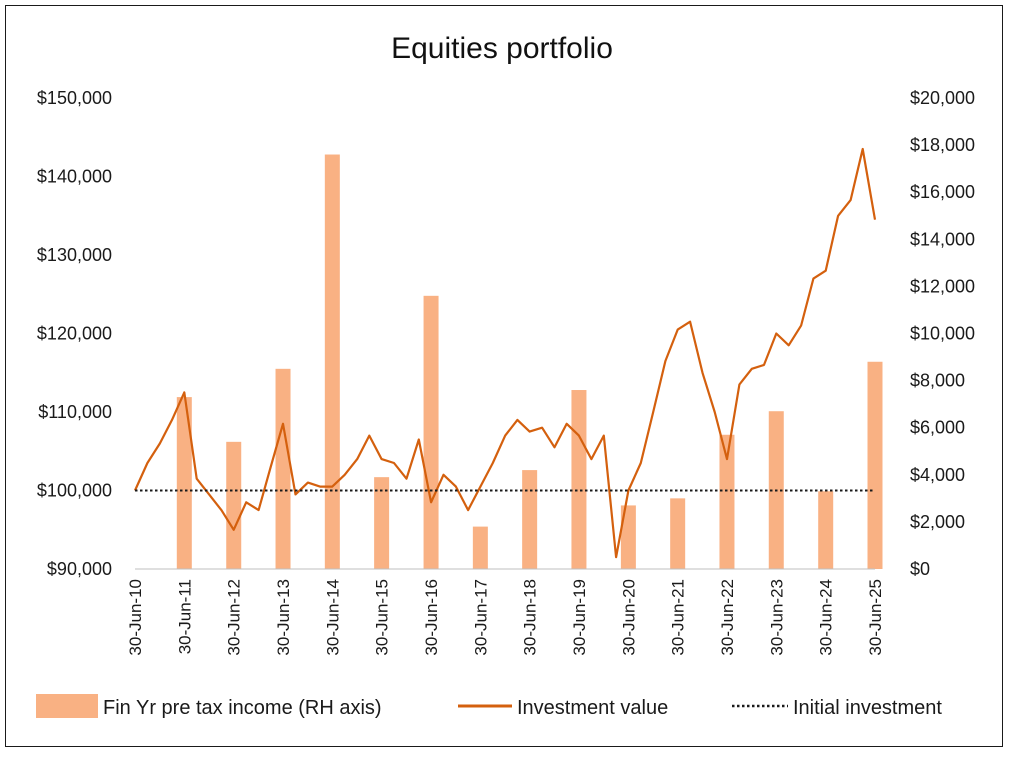 This screenshot has width=1012, height=762. Describe the element at coordinates (942, 98) in the screenshot. I see `right-tick-label: $20,000` at that location.